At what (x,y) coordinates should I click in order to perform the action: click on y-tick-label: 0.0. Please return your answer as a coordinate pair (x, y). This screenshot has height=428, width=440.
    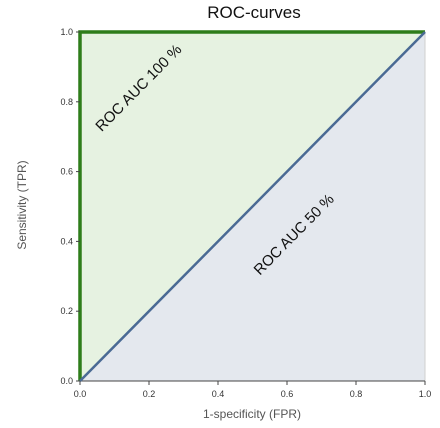
    Looking at the image, I should click on (66, 381).